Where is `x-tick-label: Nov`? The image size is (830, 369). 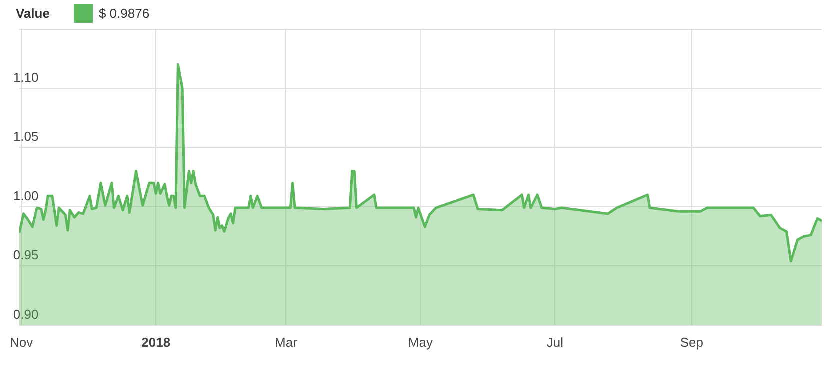 x-tick-label: Nov is located at coordinates (22, 342).